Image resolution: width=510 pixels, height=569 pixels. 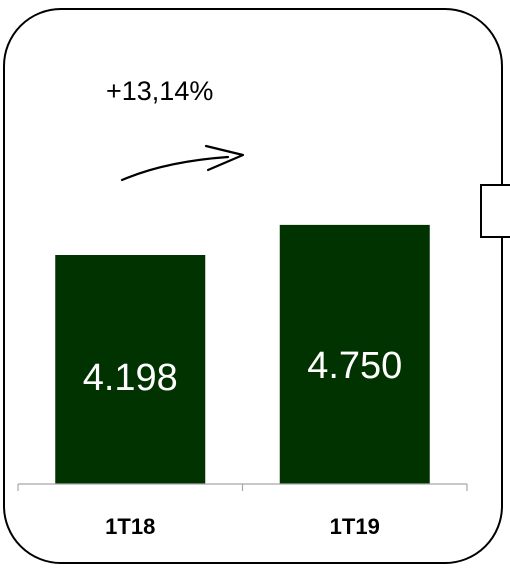 I want to click on card-side-tab, so click(x=495, y=211).